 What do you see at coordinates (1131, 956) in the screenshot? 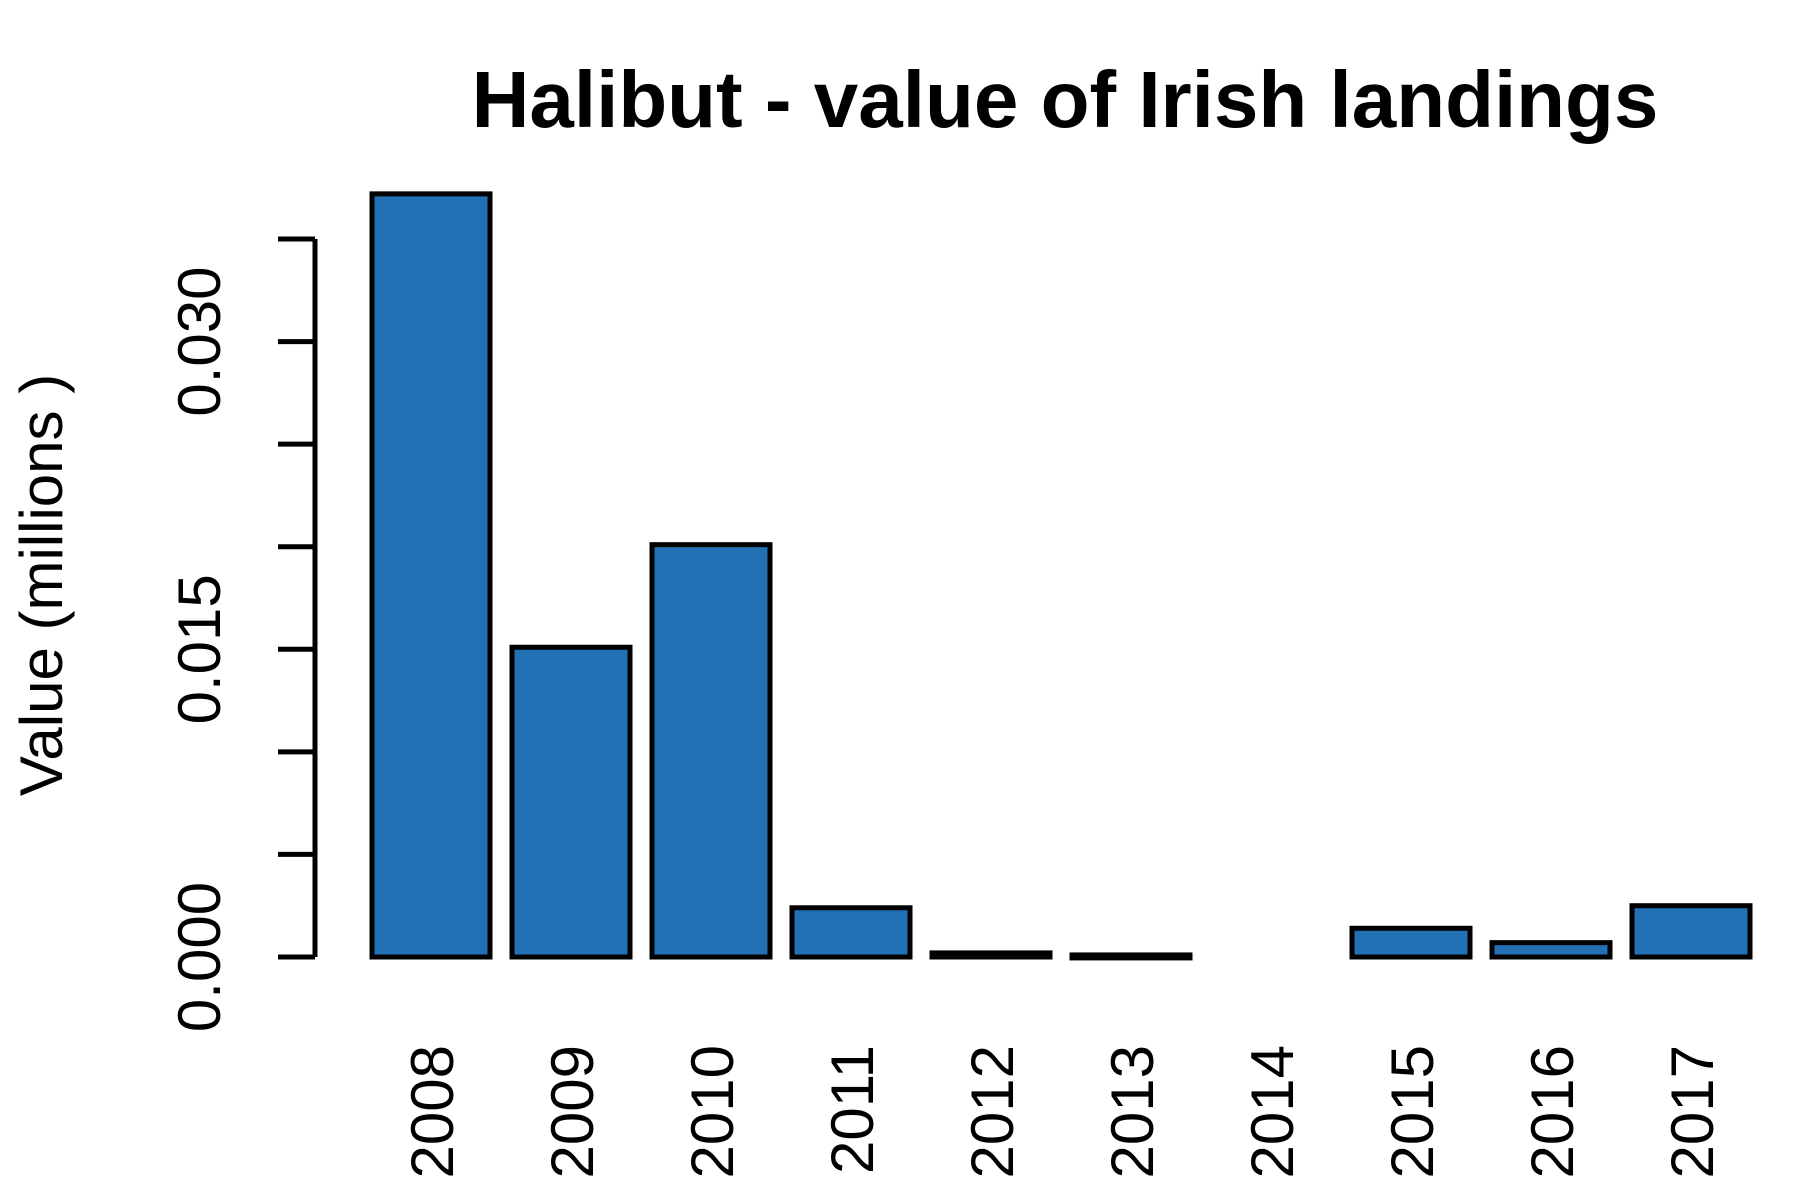
I see `bar-2013` at bounding box center [1131, 956].